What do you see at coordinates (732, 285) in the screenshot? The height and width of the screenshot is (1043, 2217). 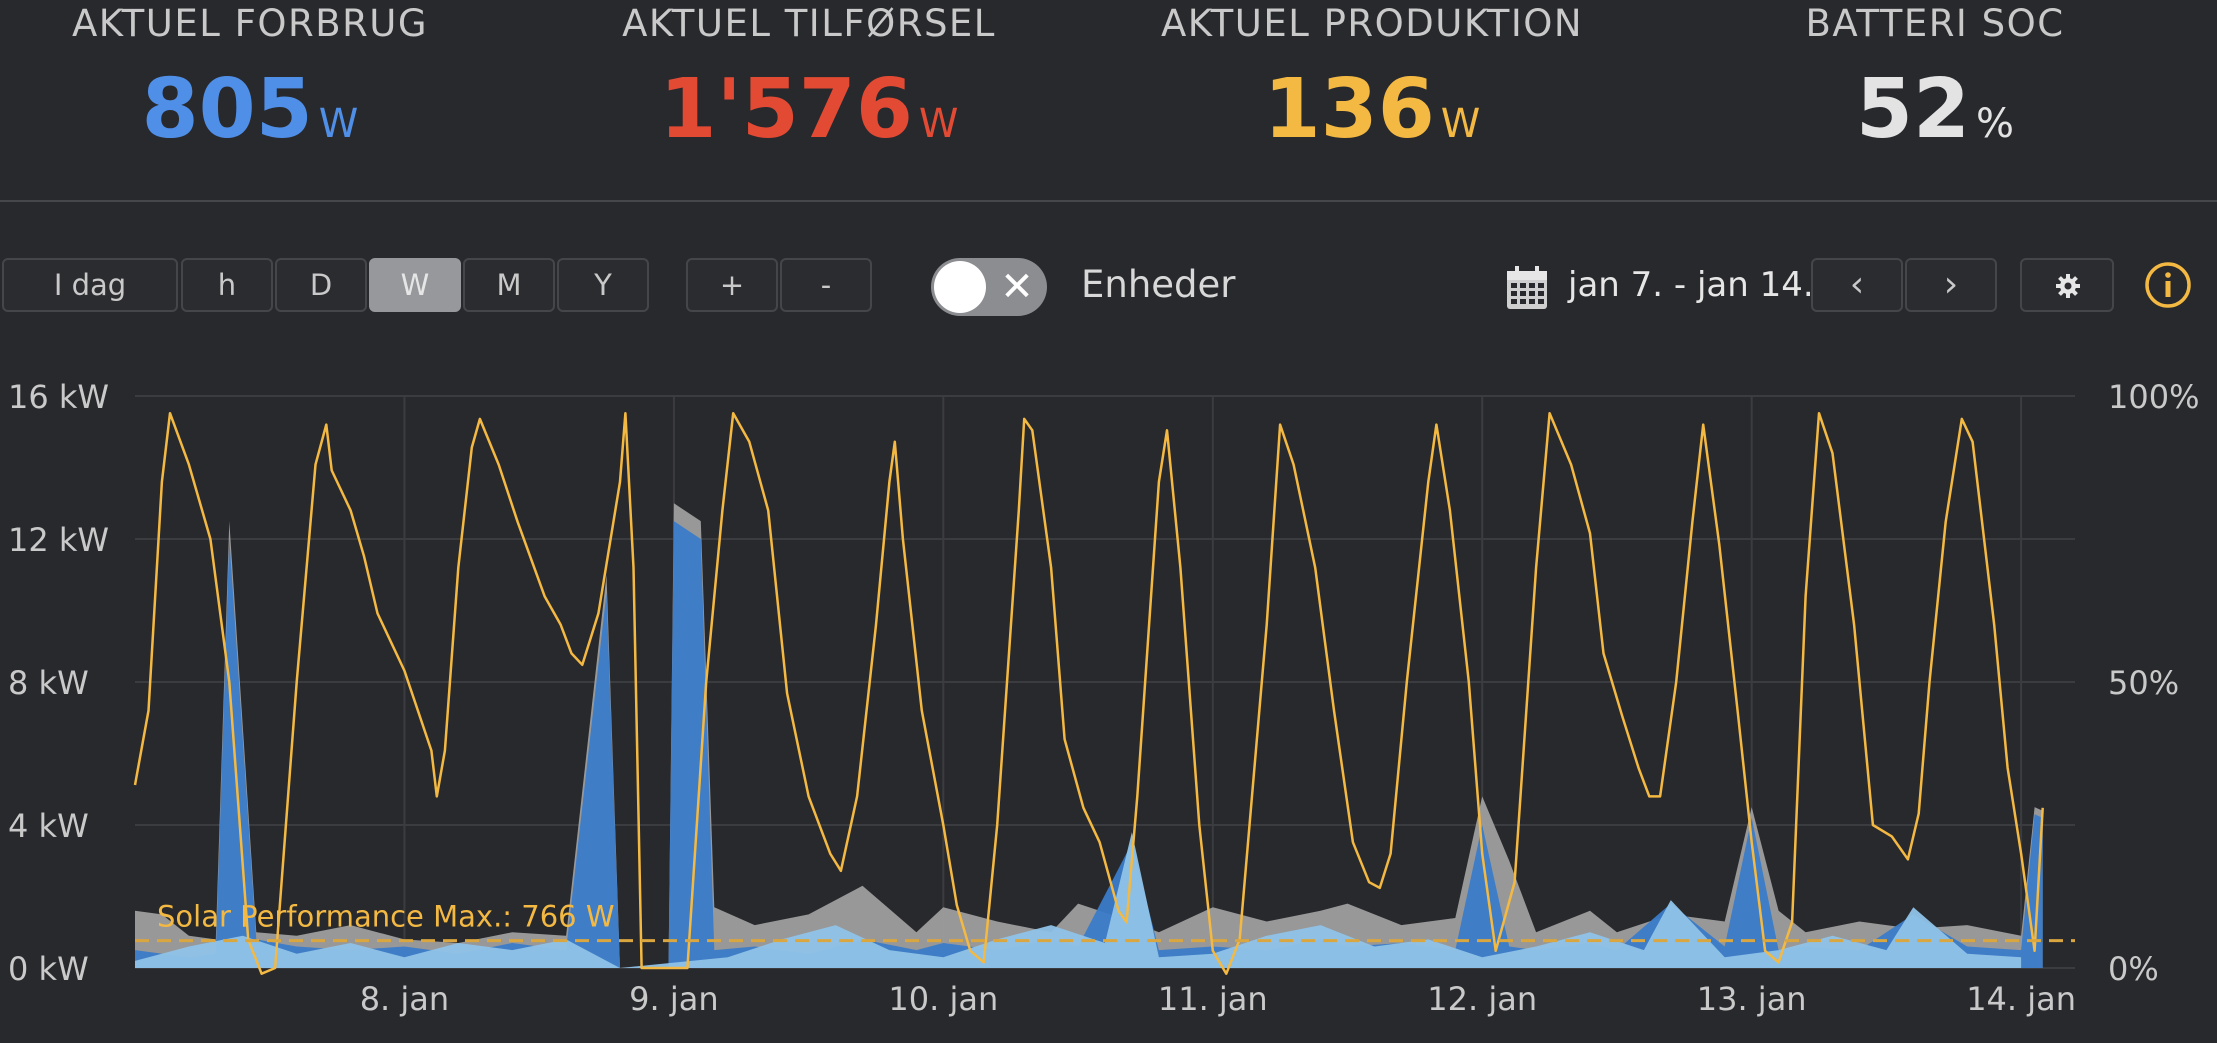 I see `zoom-in-button: +` at bounding box center [732, 285].